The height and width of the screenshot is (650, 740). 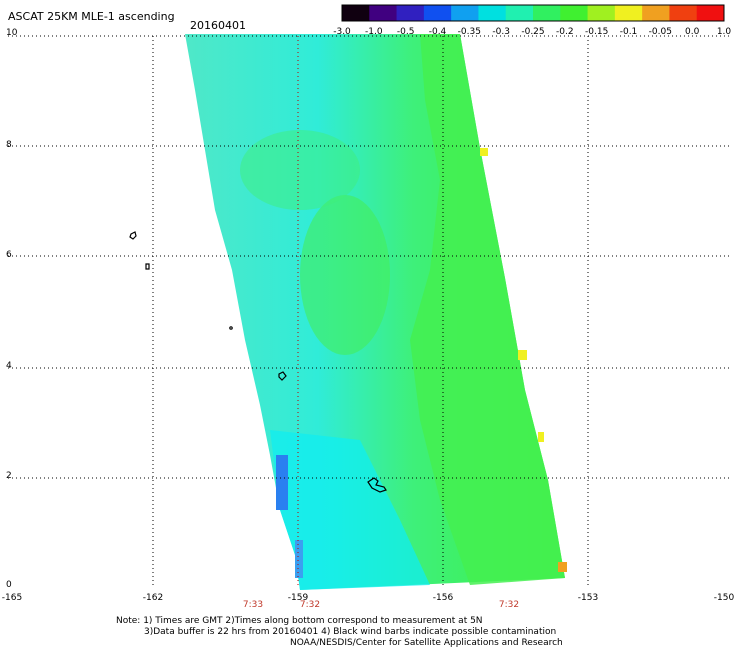 I want to click on map-title: ASCAT 25KM MLE-1 ascending, so click(x=91, y=16).